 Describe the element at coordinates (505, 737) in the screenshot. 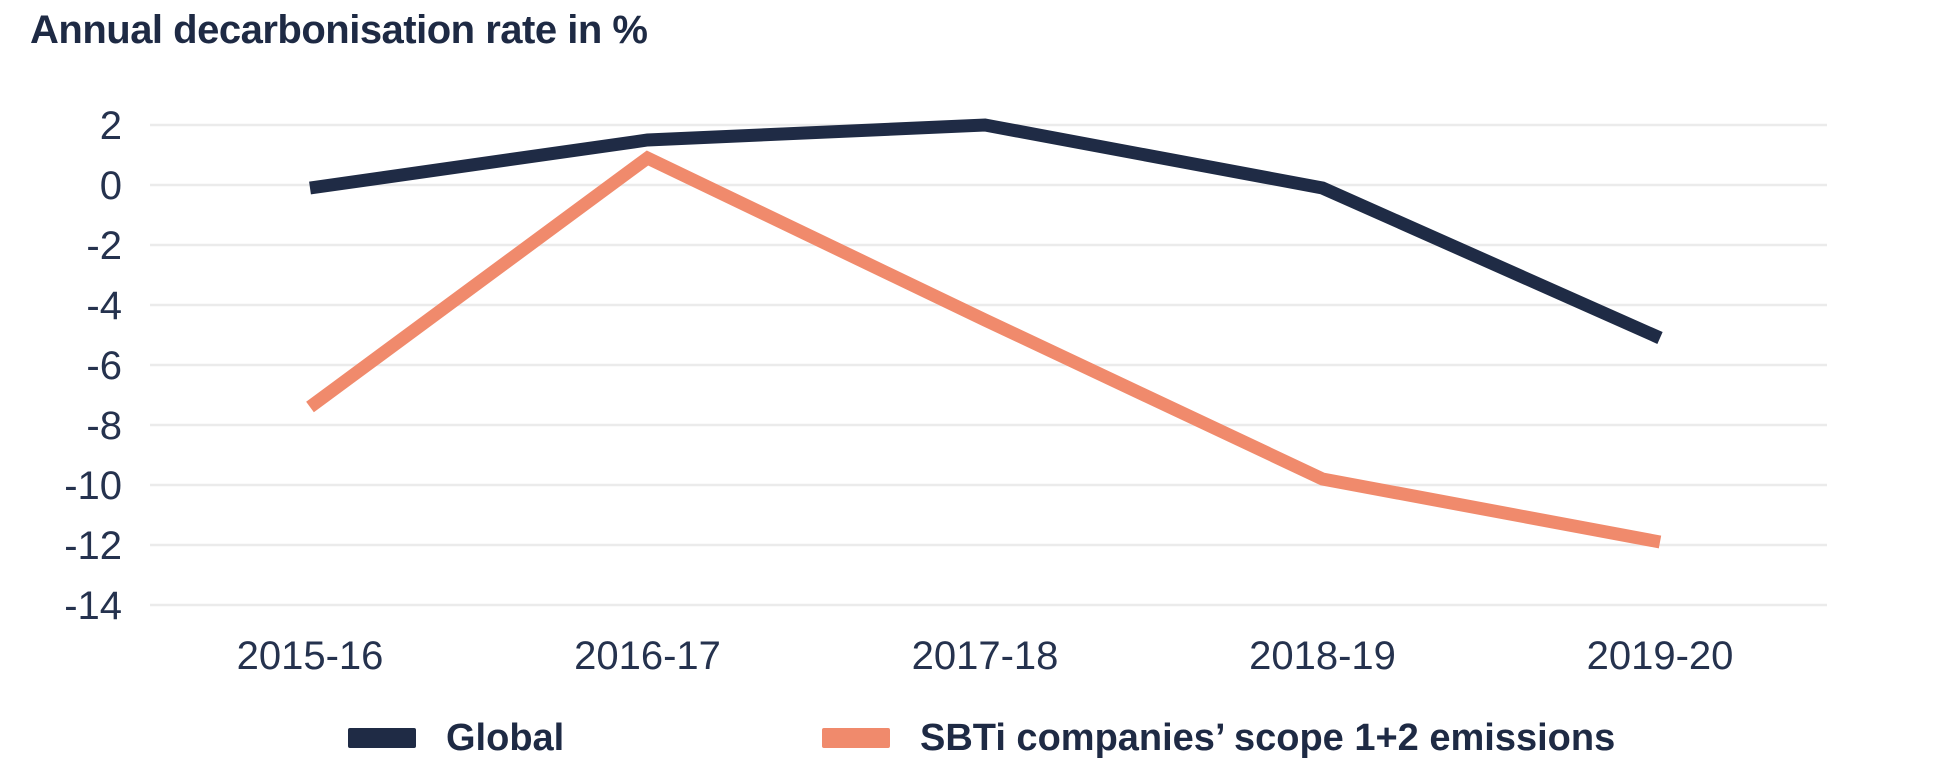

I see `legend-label-global: Global` at that location.